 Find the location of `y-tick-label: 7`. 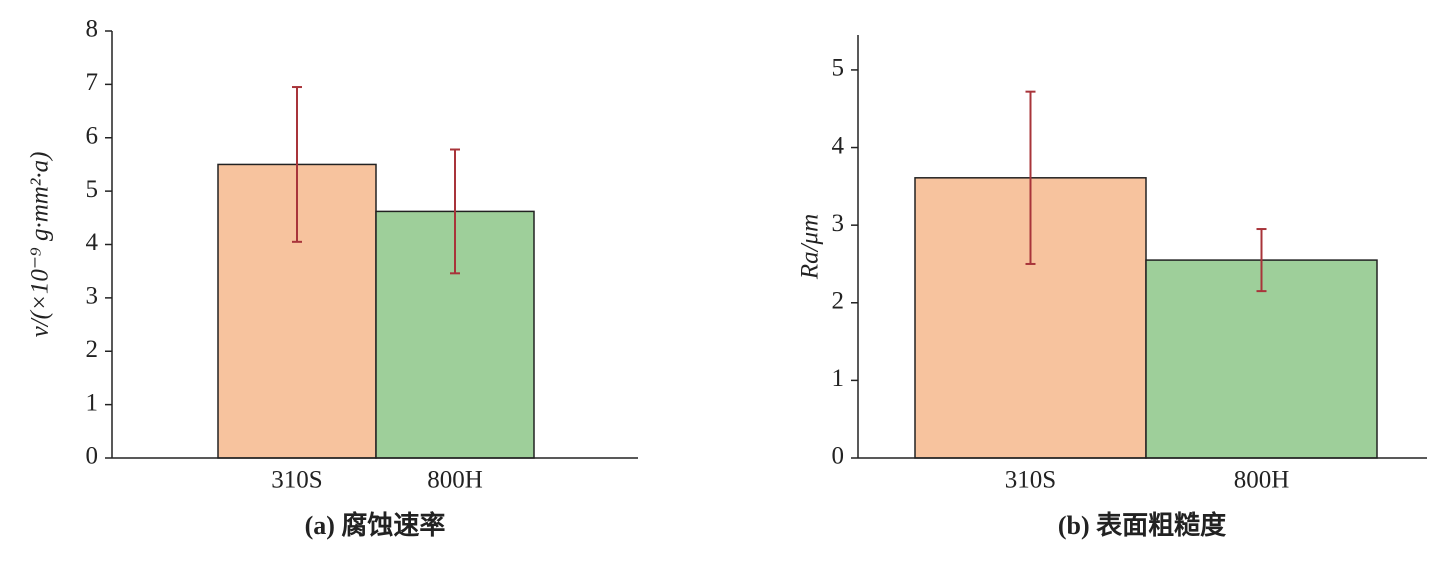

y-tick-label: 7 is located at coordinates (92, 82).